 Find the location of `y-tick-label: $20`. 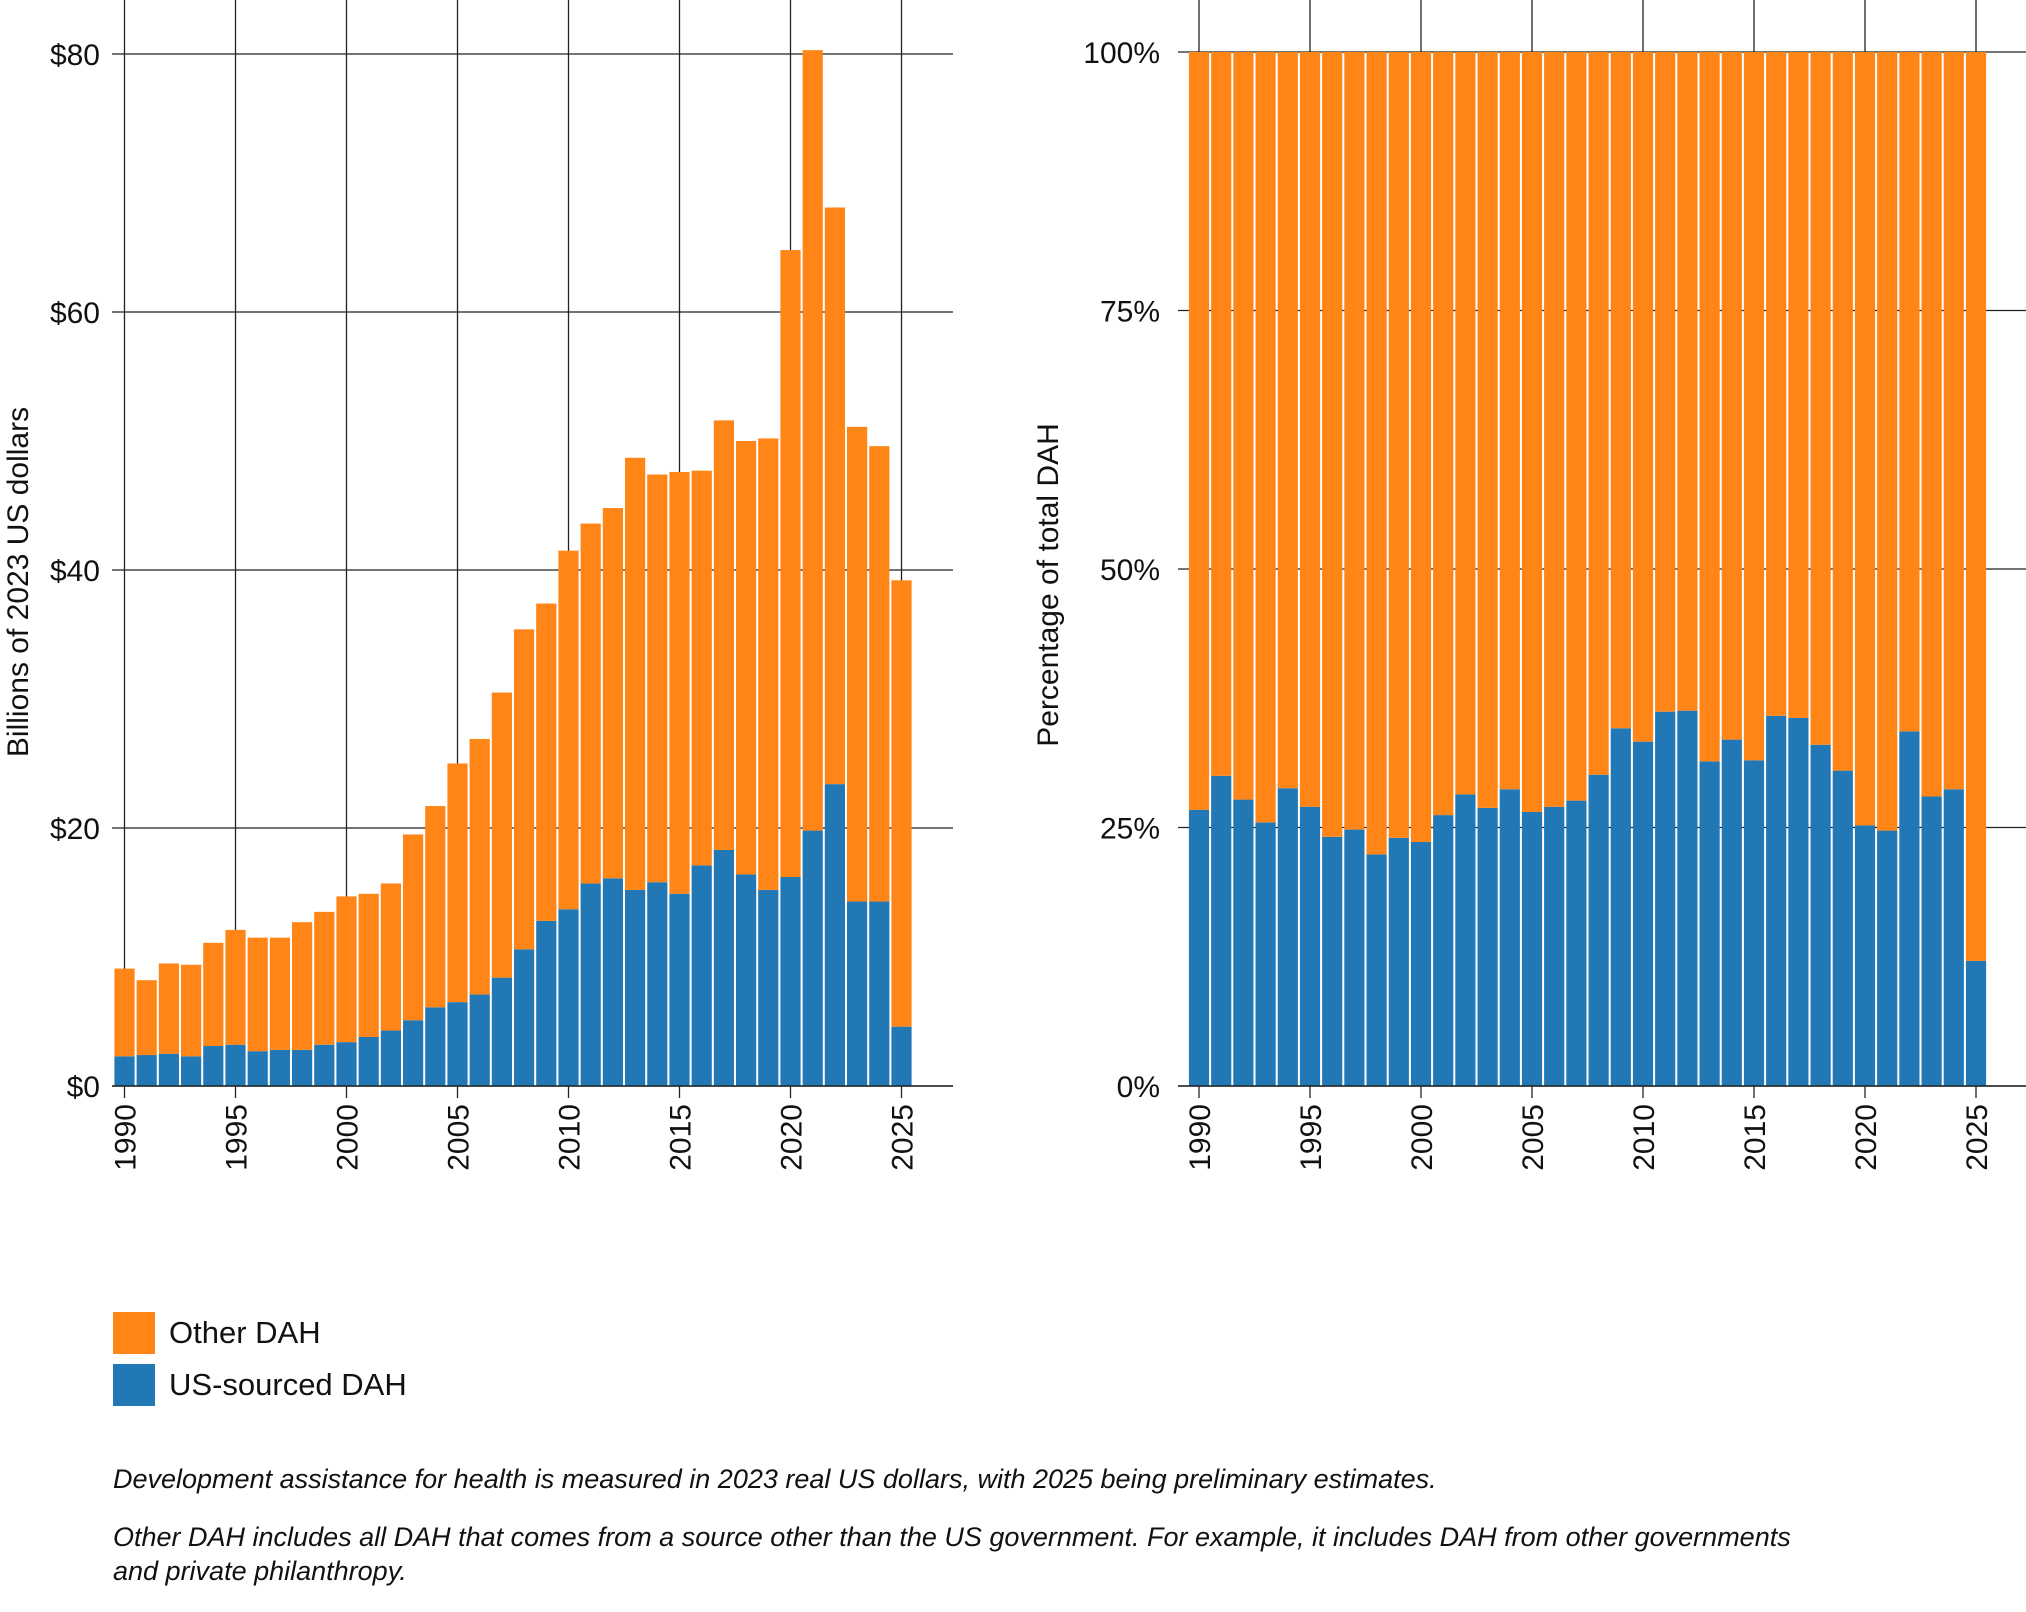

y-tick-label: $20 is located at coordinates (75, 829).